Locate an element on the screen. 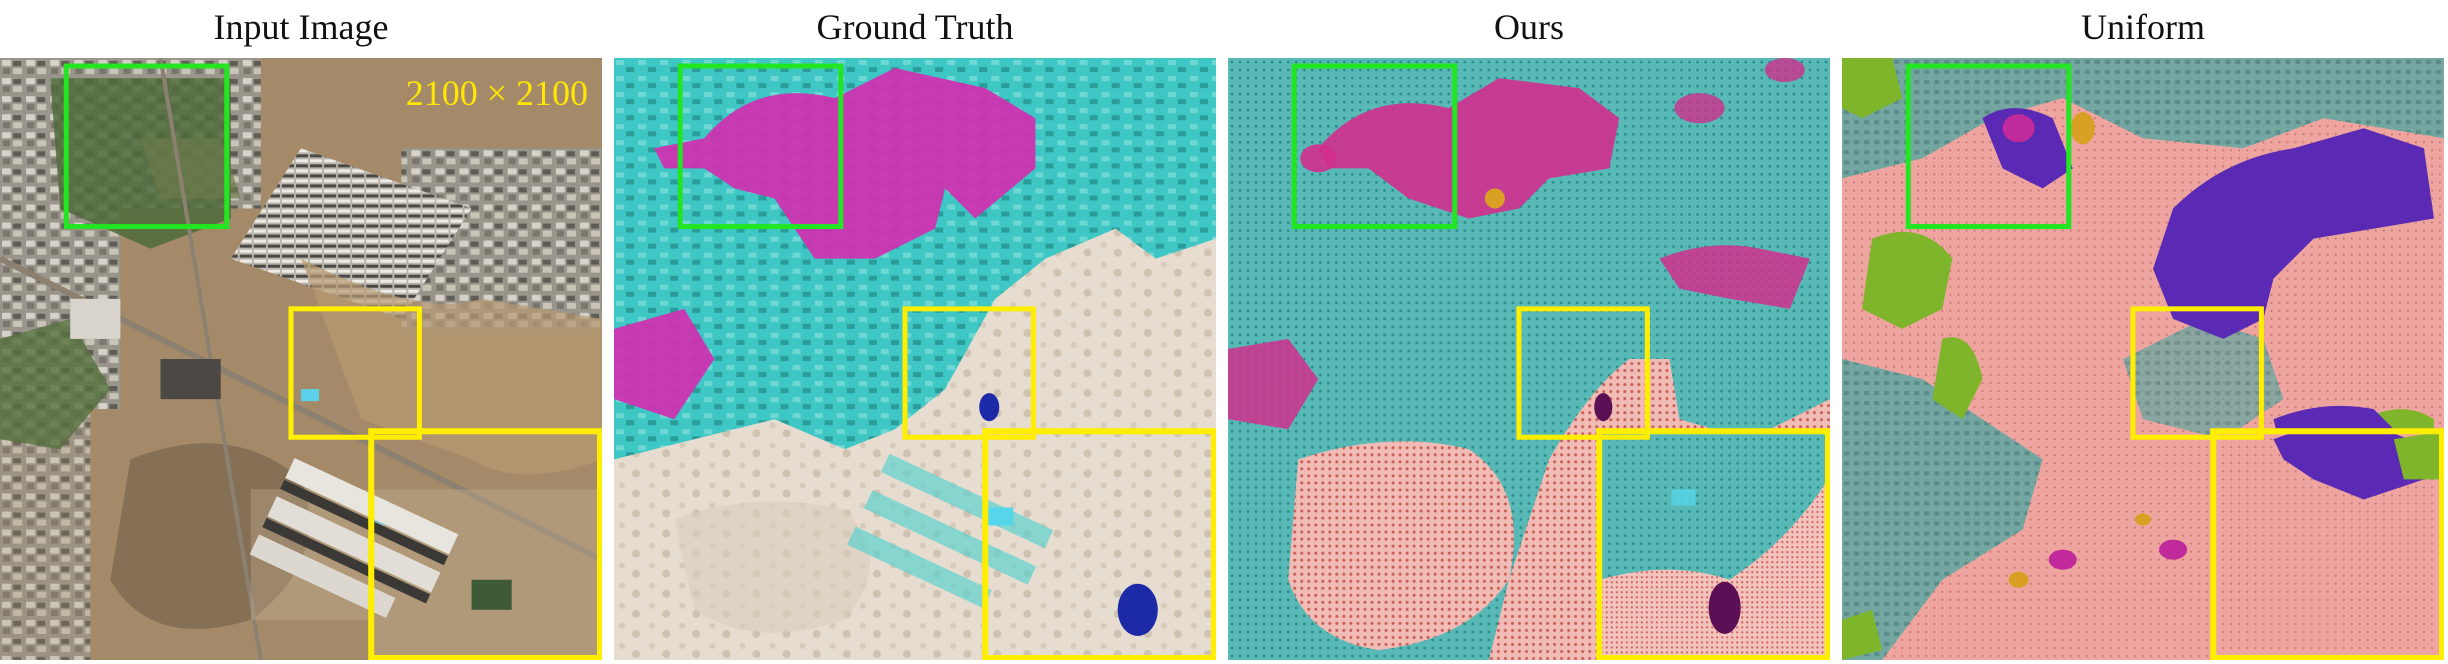 The image size is (2448, 664). ground-truth-title: Ground Truth is located at coordinates (915, 27).